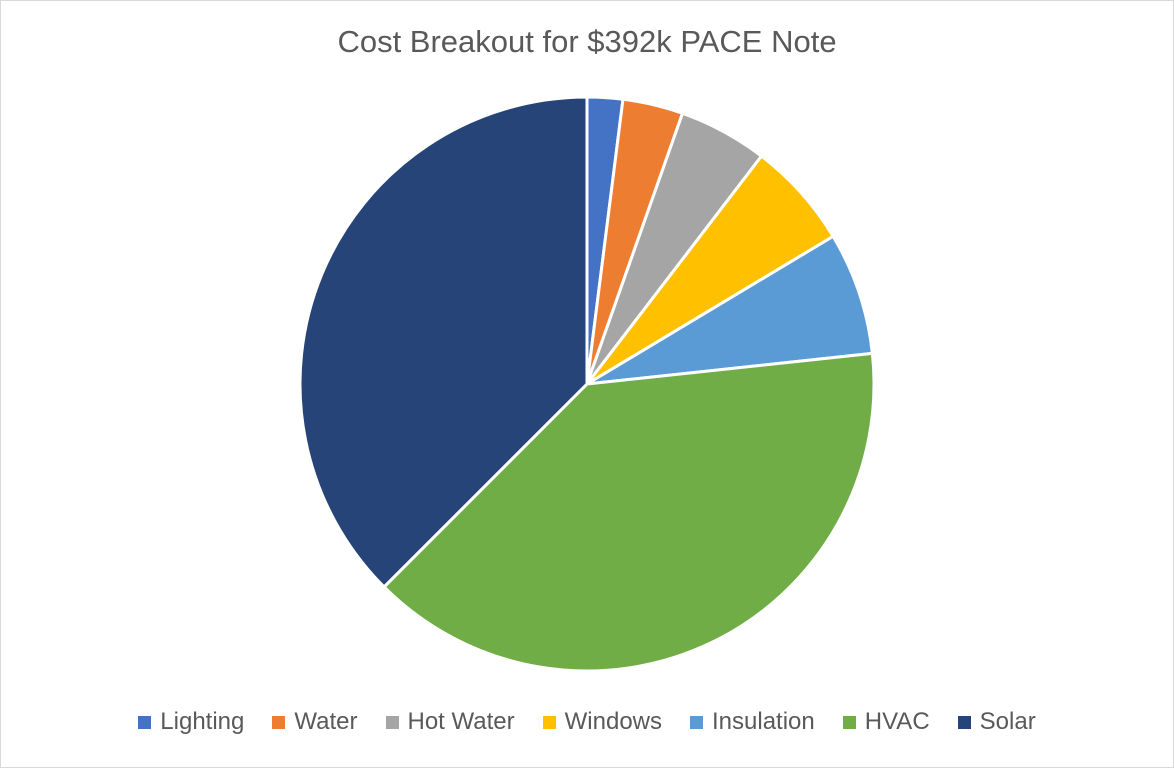  I want to click on legend-label: Solar, so click(1007, 721).